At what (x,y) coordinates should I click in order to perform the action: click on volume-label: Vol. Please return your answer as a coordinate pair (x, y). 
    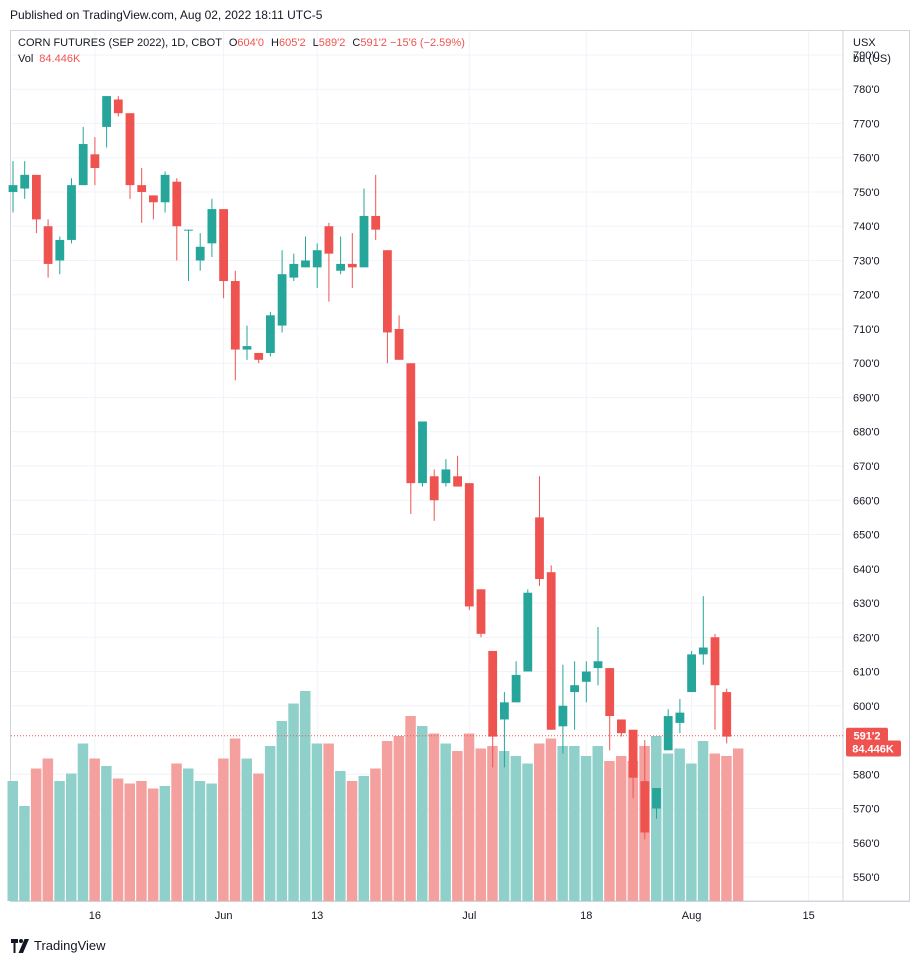
    Looking at the image, I should click on (26, 59).